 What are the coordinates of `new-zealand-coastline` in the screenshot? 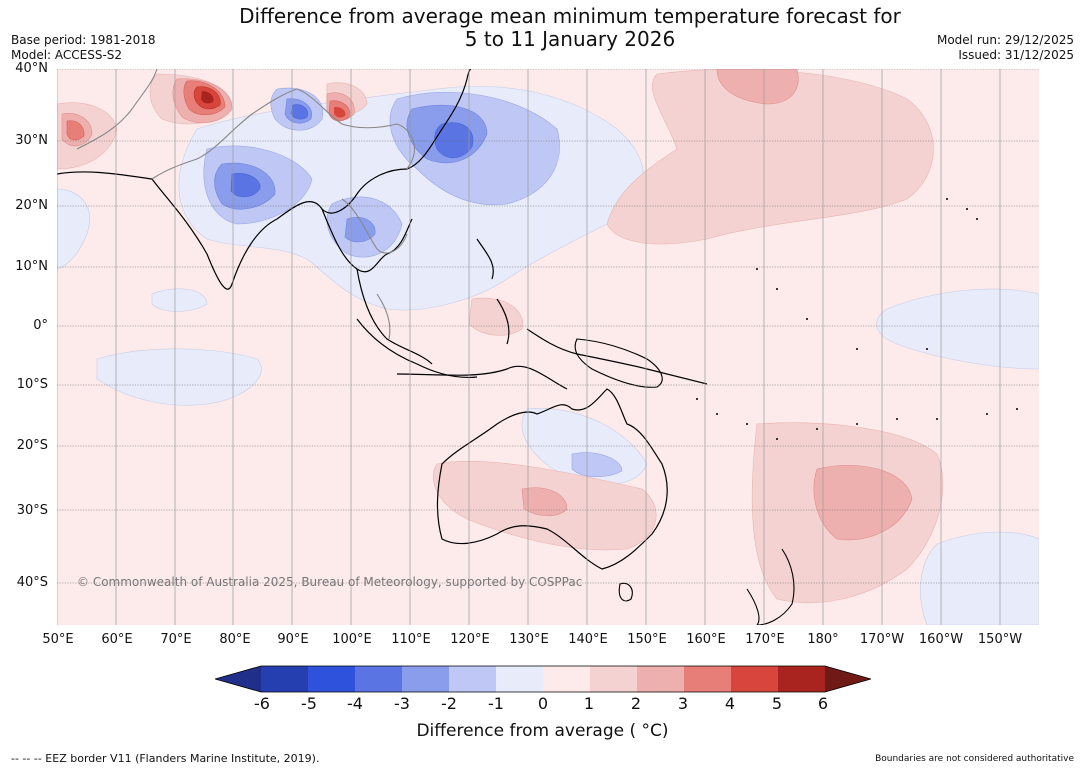 It's located at (770, 586).